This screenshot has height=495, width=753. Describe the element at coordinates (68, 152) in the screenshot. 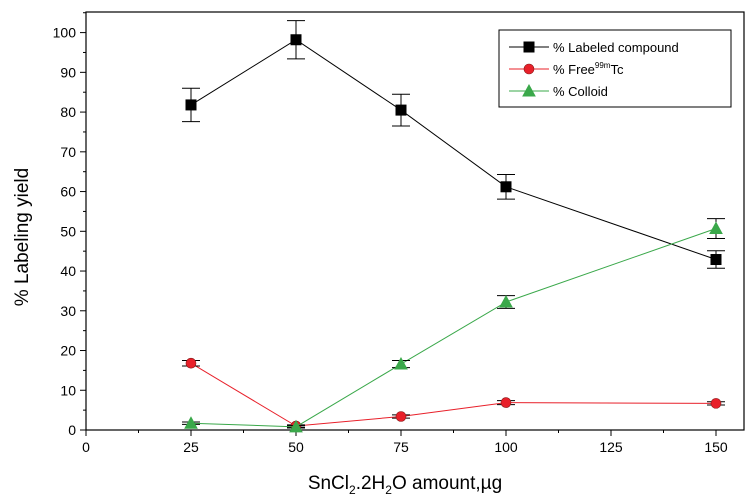

I see `y-tick-label: 70` at that location.